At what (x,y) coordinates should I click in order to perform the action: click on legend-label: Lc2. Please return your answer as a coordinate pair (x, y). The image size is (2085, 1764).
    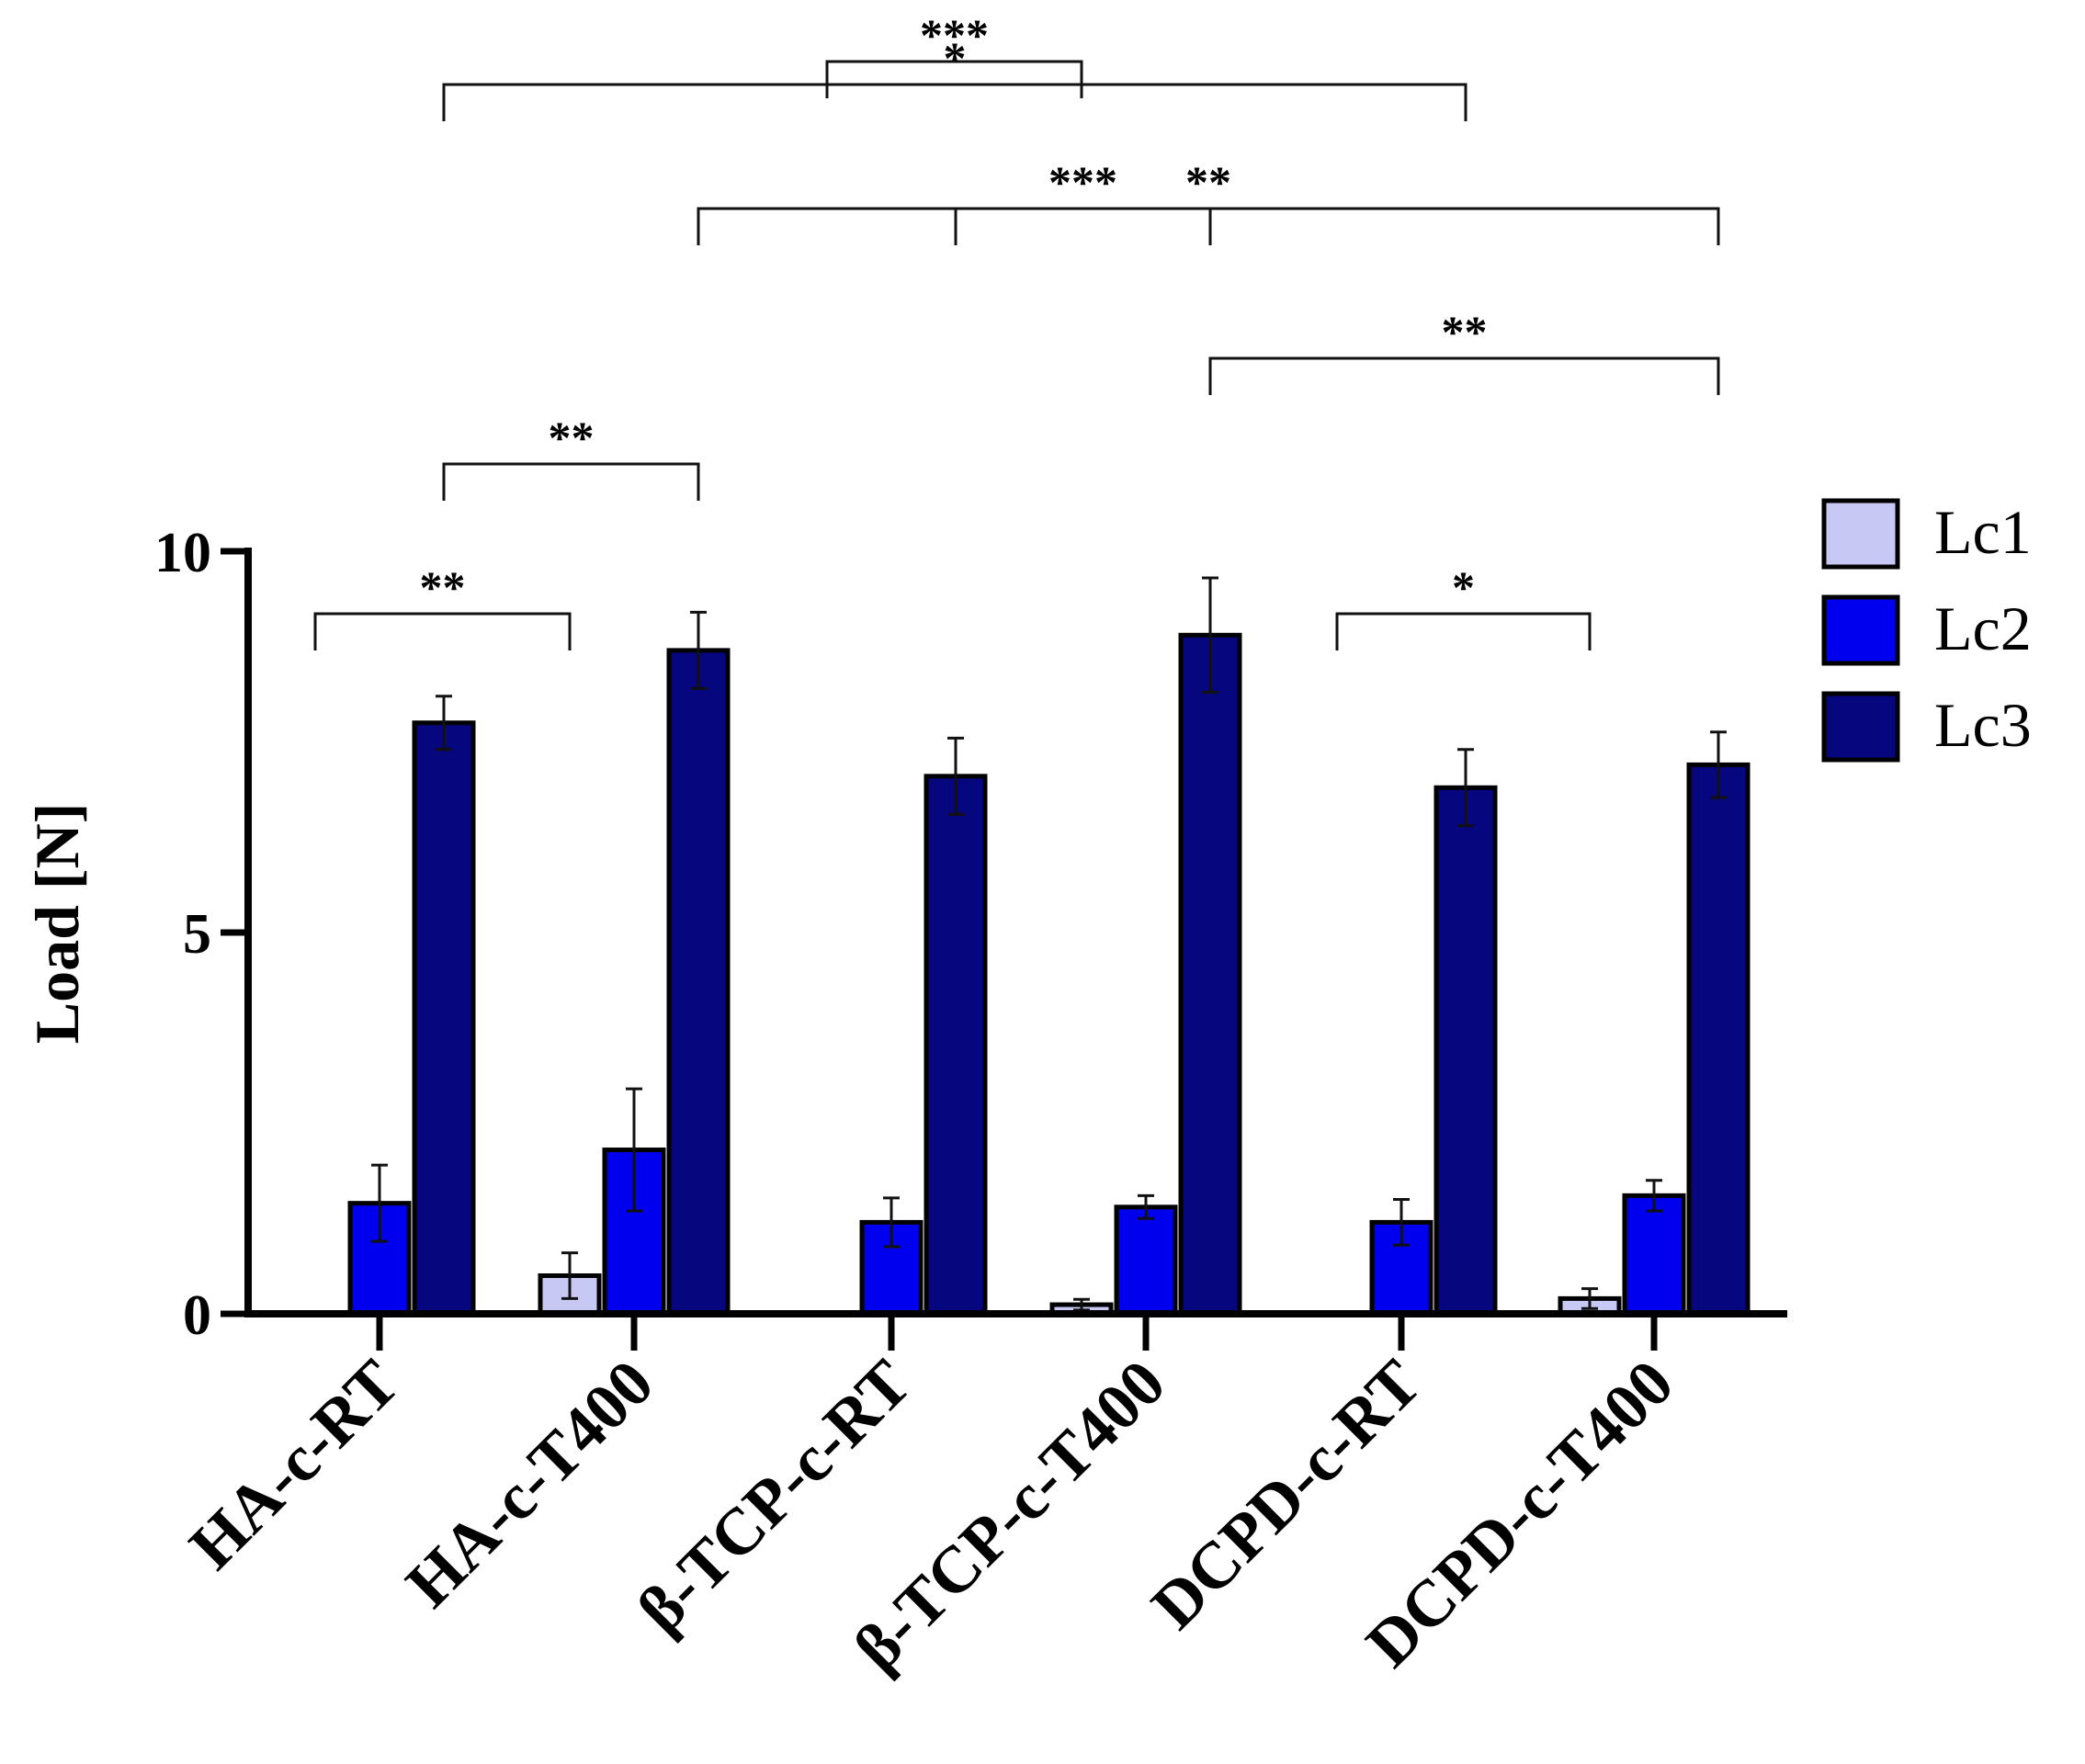
    Looking at the image, I should click on (1983, 629).